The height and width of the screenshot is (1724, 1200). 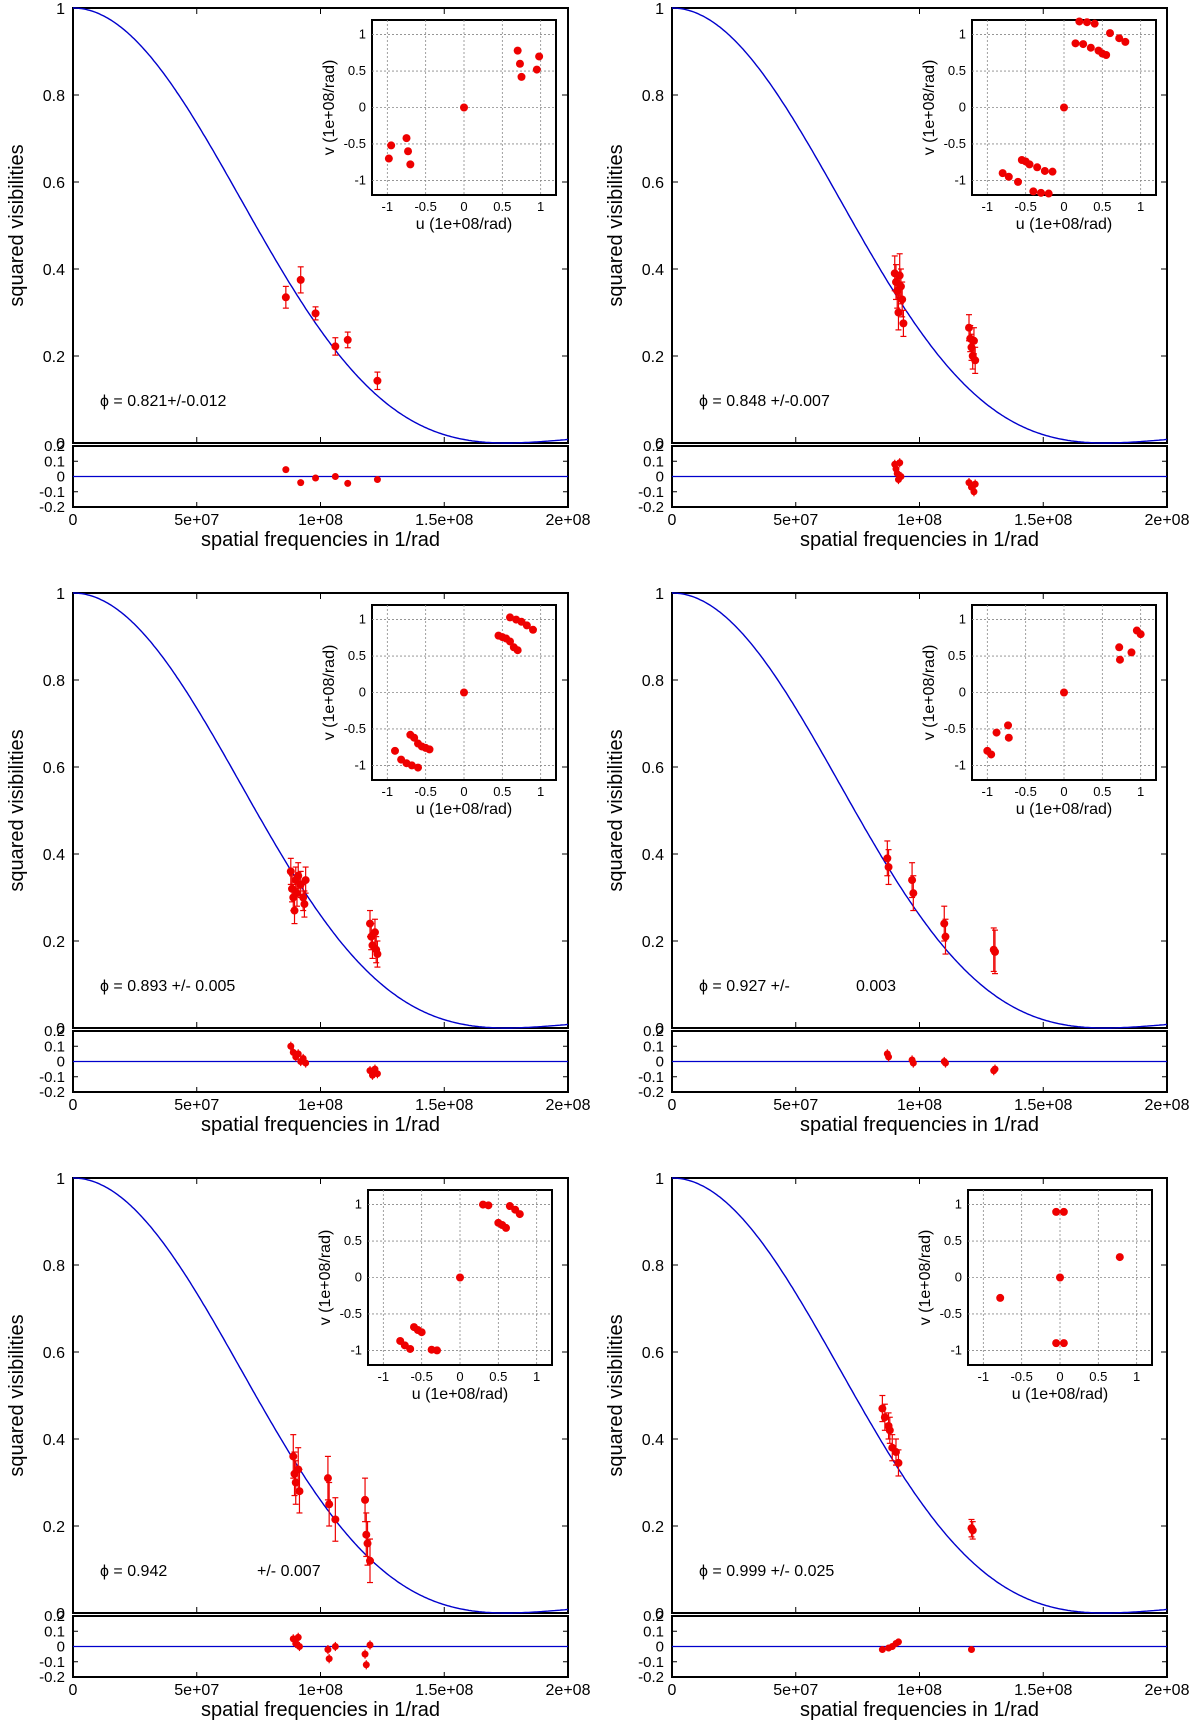 I want to click on x-axis-label: spatial frequencies in 1/rad, so click(x=919, y=540).